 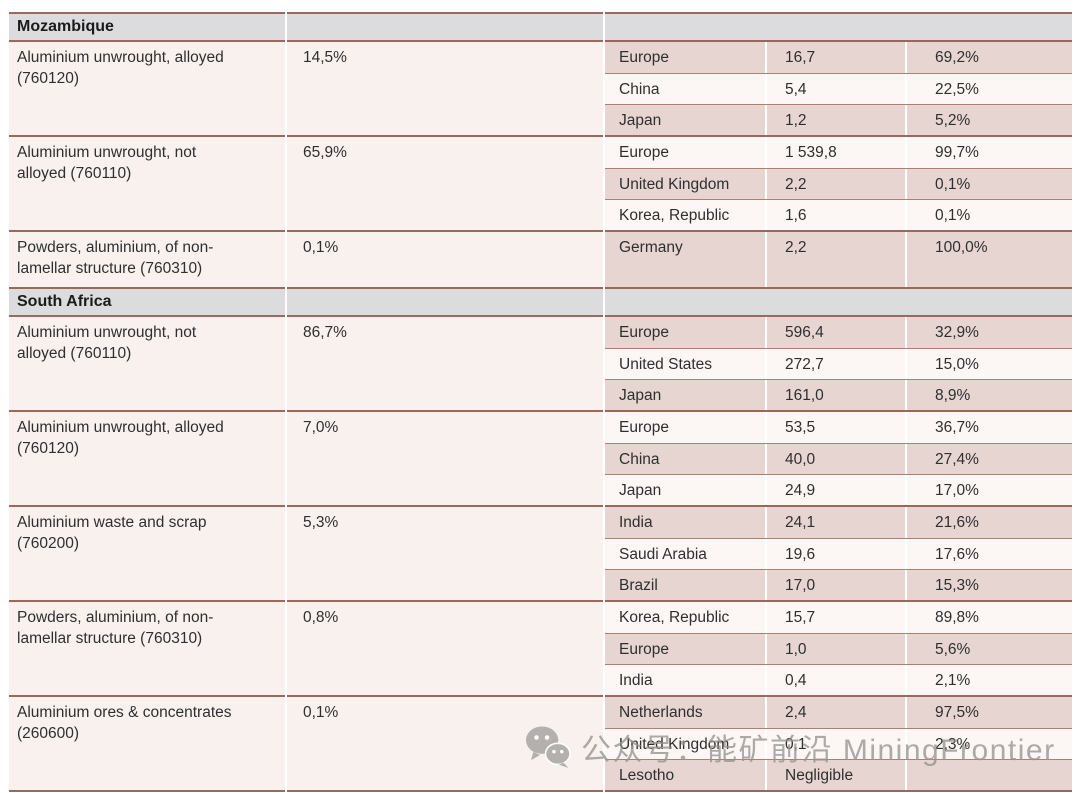 I want to click on destination-share-cell: 36,7%, so click(x=989, y=427).